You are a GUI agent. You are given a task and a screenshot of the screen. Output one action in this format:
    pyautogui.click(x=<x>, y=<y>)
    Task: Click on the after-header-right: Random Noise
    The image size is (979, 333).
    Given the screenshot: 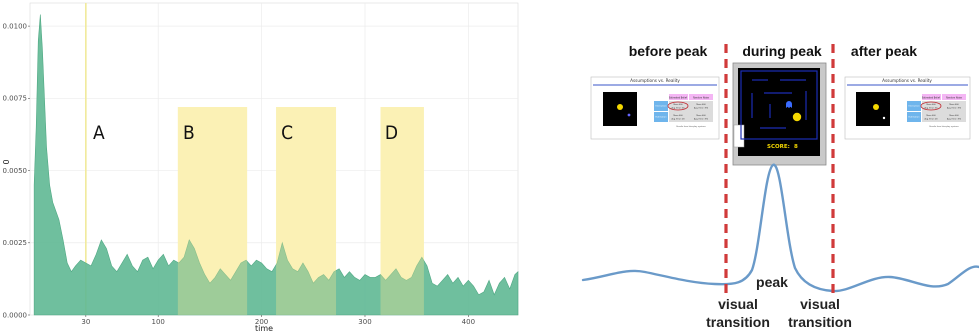 What is the action you would take?
    pyautogui.click(x=954, y=98)
    